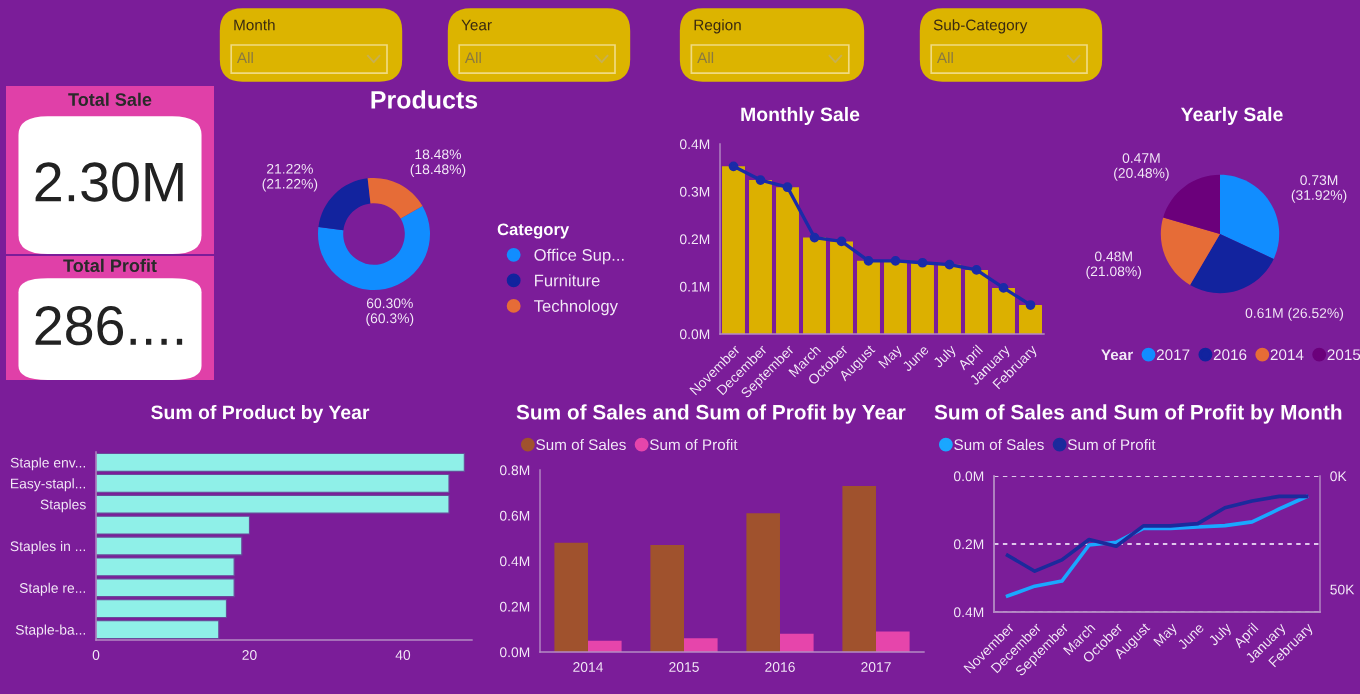  What do you see at coordinates (110, 99) in the screenshot?
I see `text: Total Sale` at bounding box center [110, 99].